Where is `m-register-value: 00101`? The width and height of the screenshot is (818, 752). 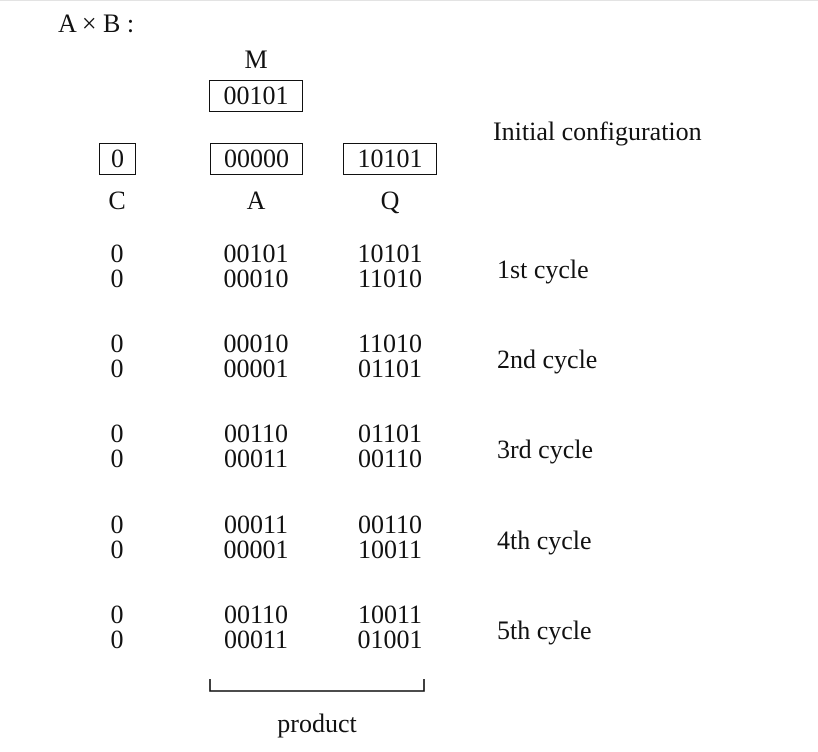
m-register-value: 00101 is located at coordinates (256, 95).